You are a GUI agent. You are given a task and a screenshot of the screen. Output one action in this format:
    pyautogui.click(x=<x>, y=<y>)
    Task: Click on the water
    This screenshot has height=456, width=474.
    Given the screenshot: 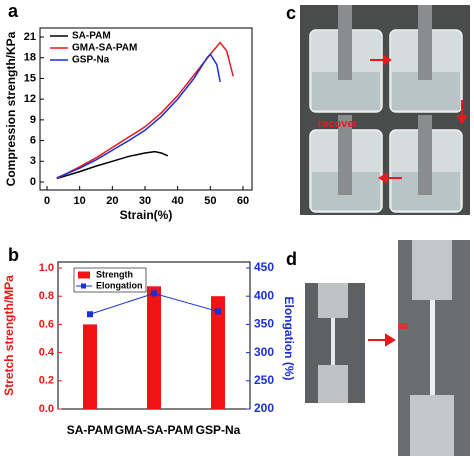 What is the action you would take?
    pyautogui.click(x=386, y=141)
    